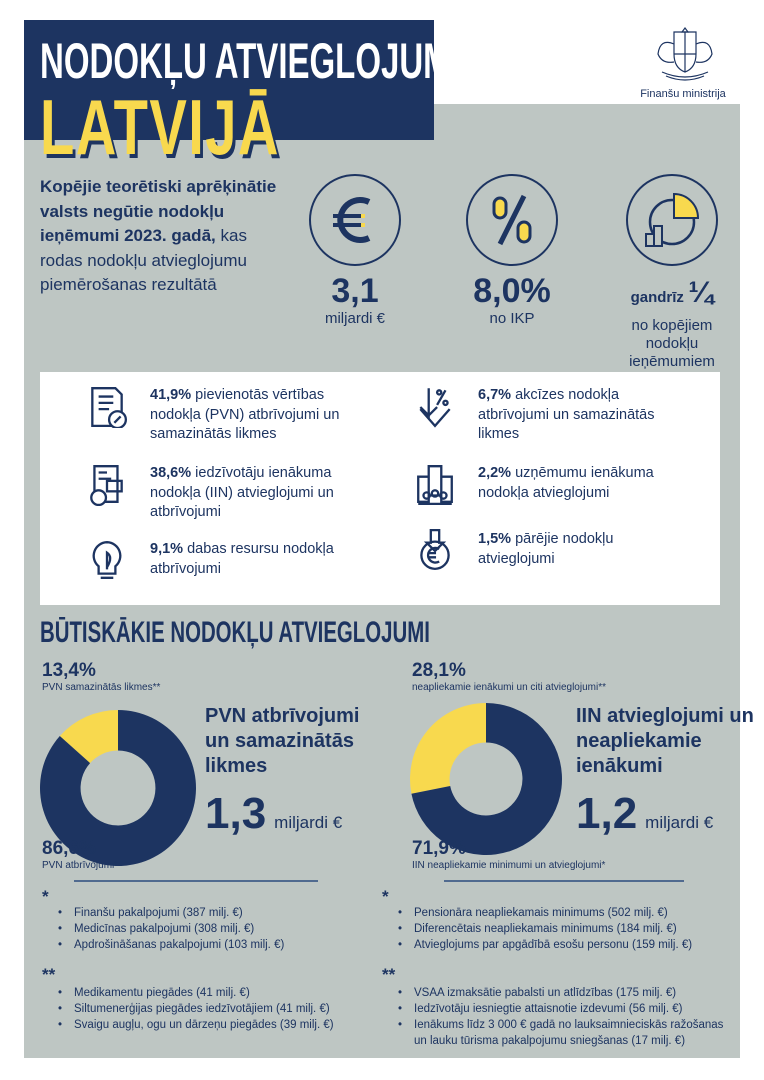  I want to click on donut2-total: 1,2 miljardi €, so click(644, 819).